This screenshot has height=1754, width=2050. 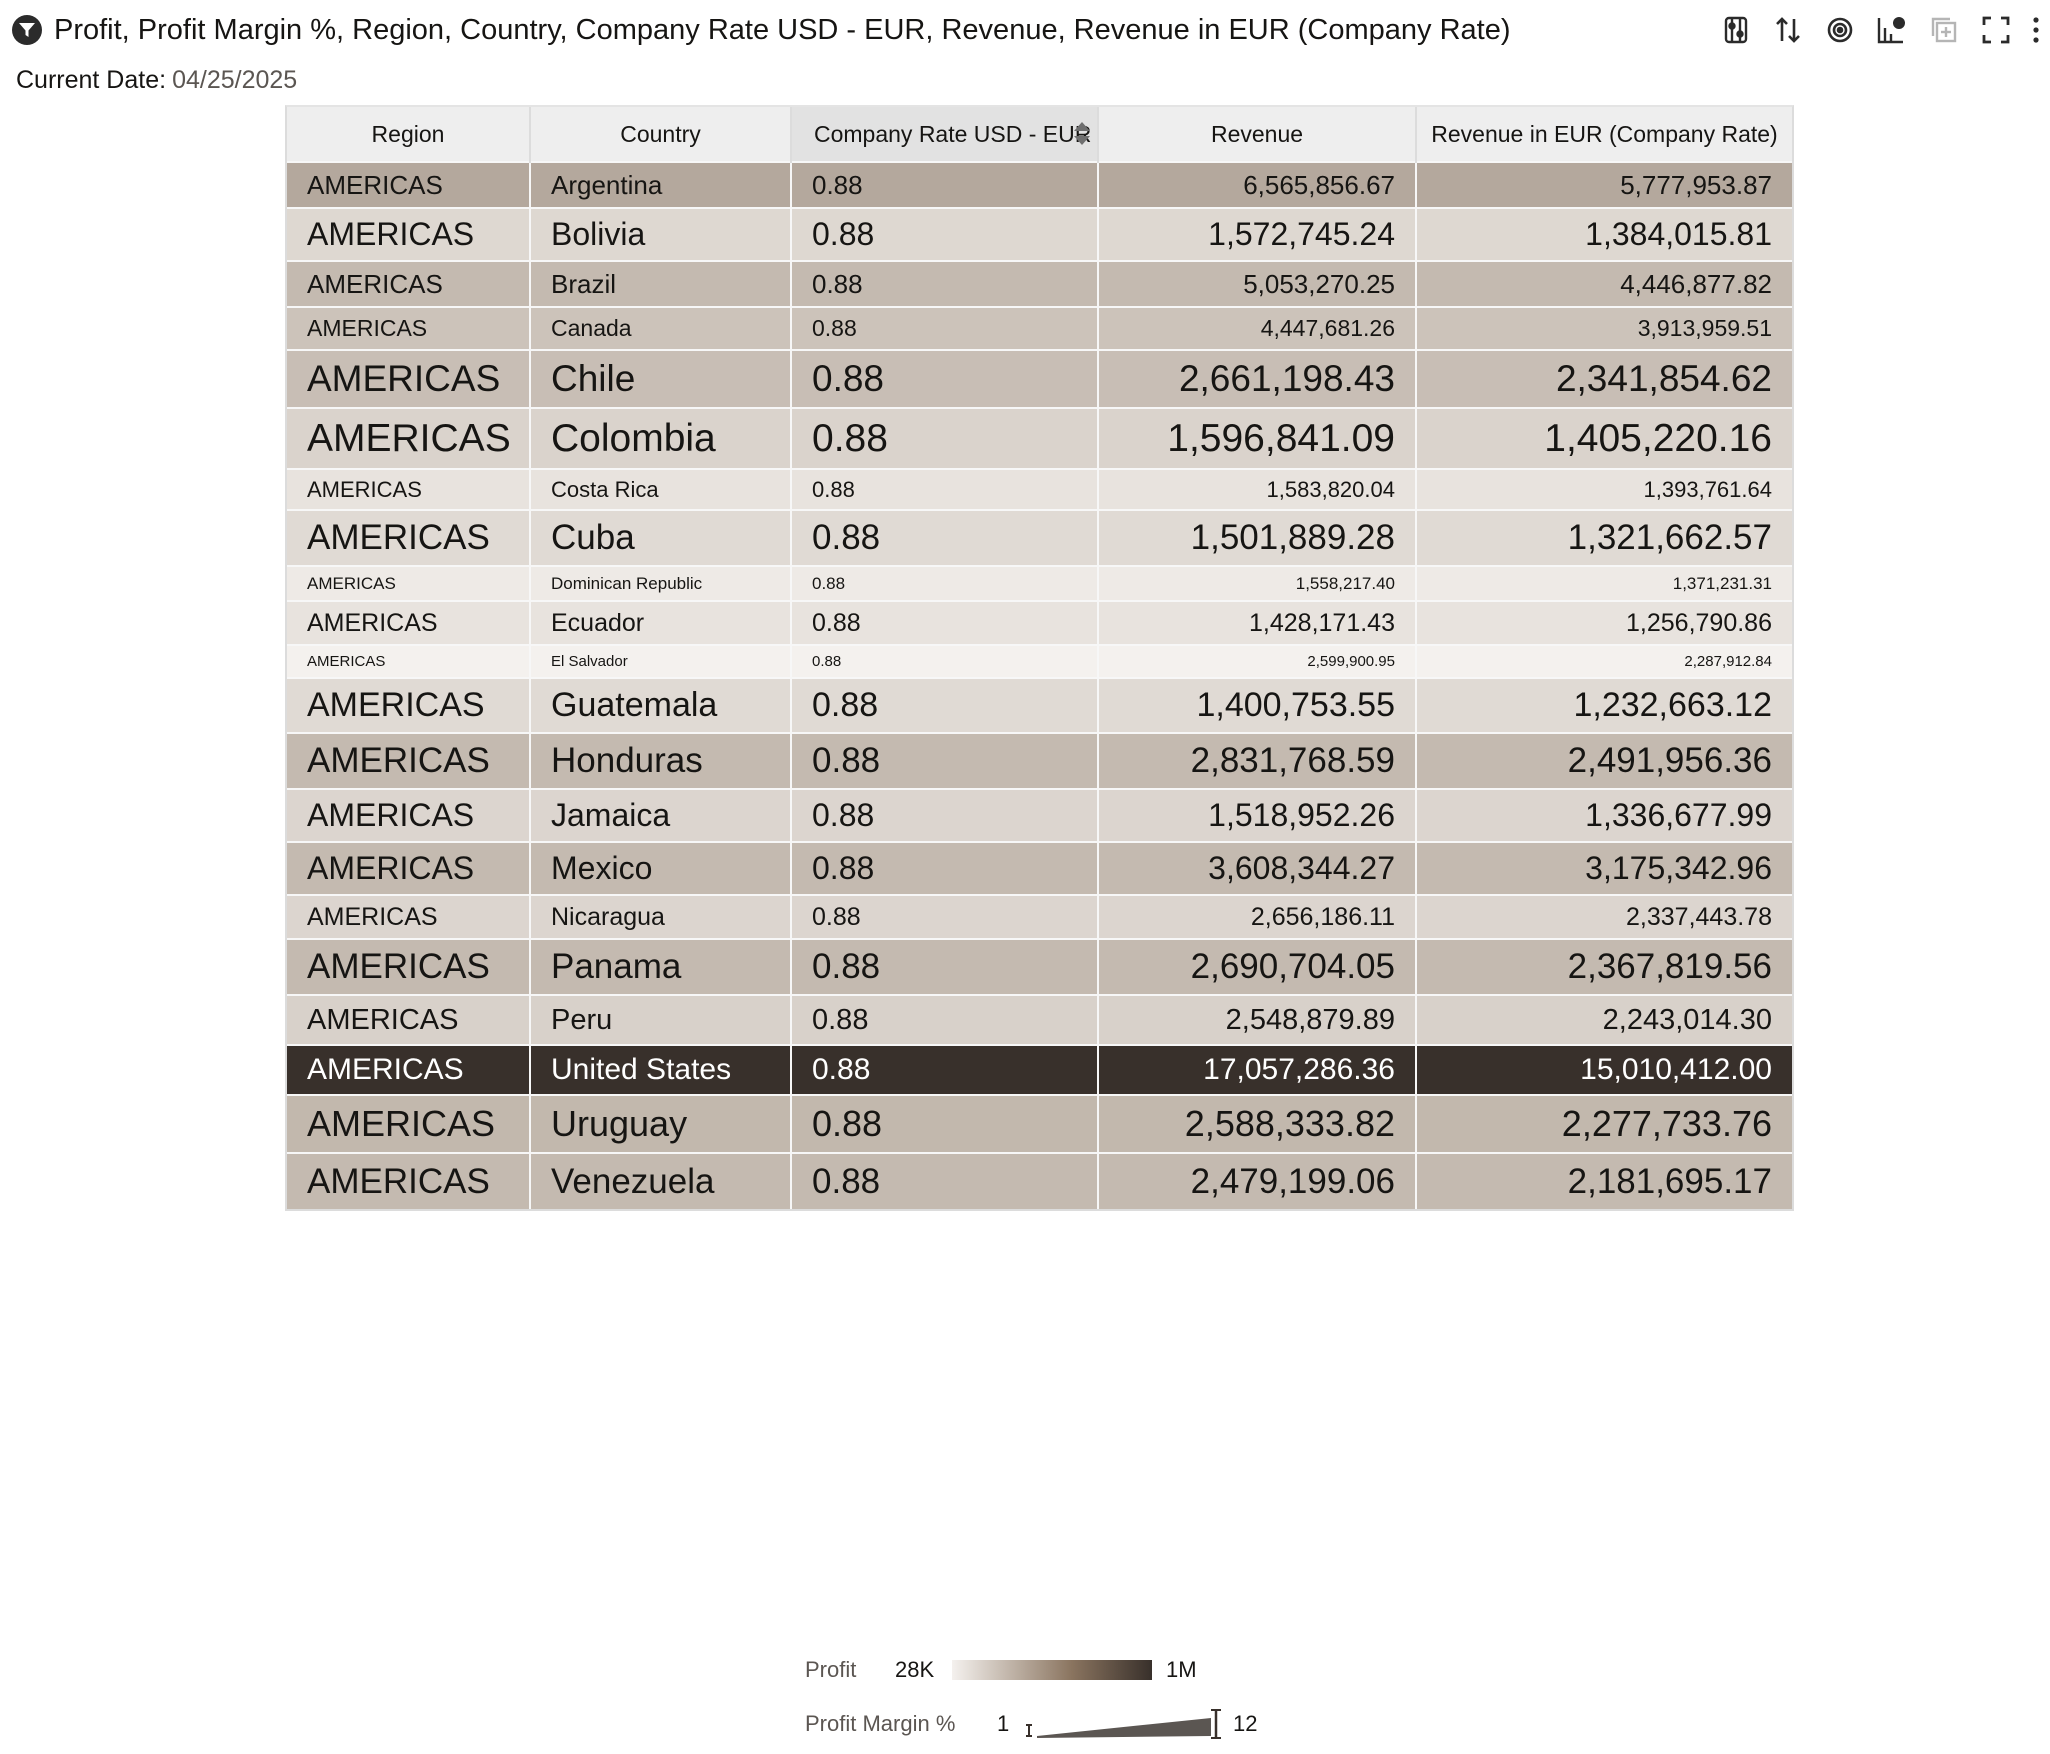 What do you see at coordinates (1257, 489) in the screenshot?
I see `revenue-cell: 1,583,820.04` at bounding box center [1257, 489].